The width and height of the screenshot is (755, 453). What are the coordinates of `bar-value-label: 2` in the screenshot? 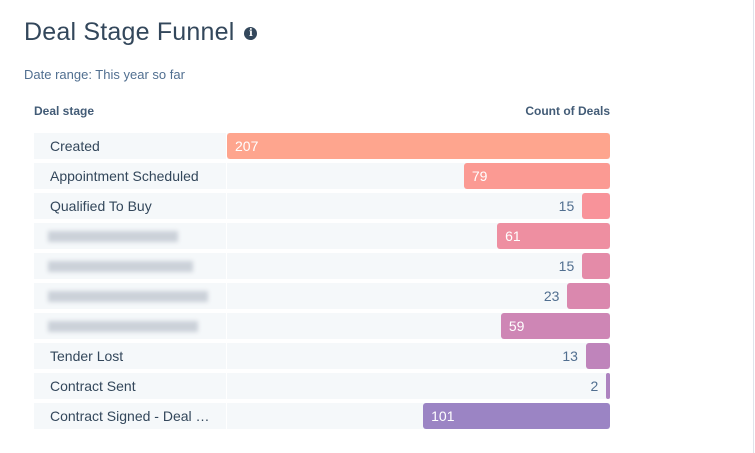 It's located at (594, 386).